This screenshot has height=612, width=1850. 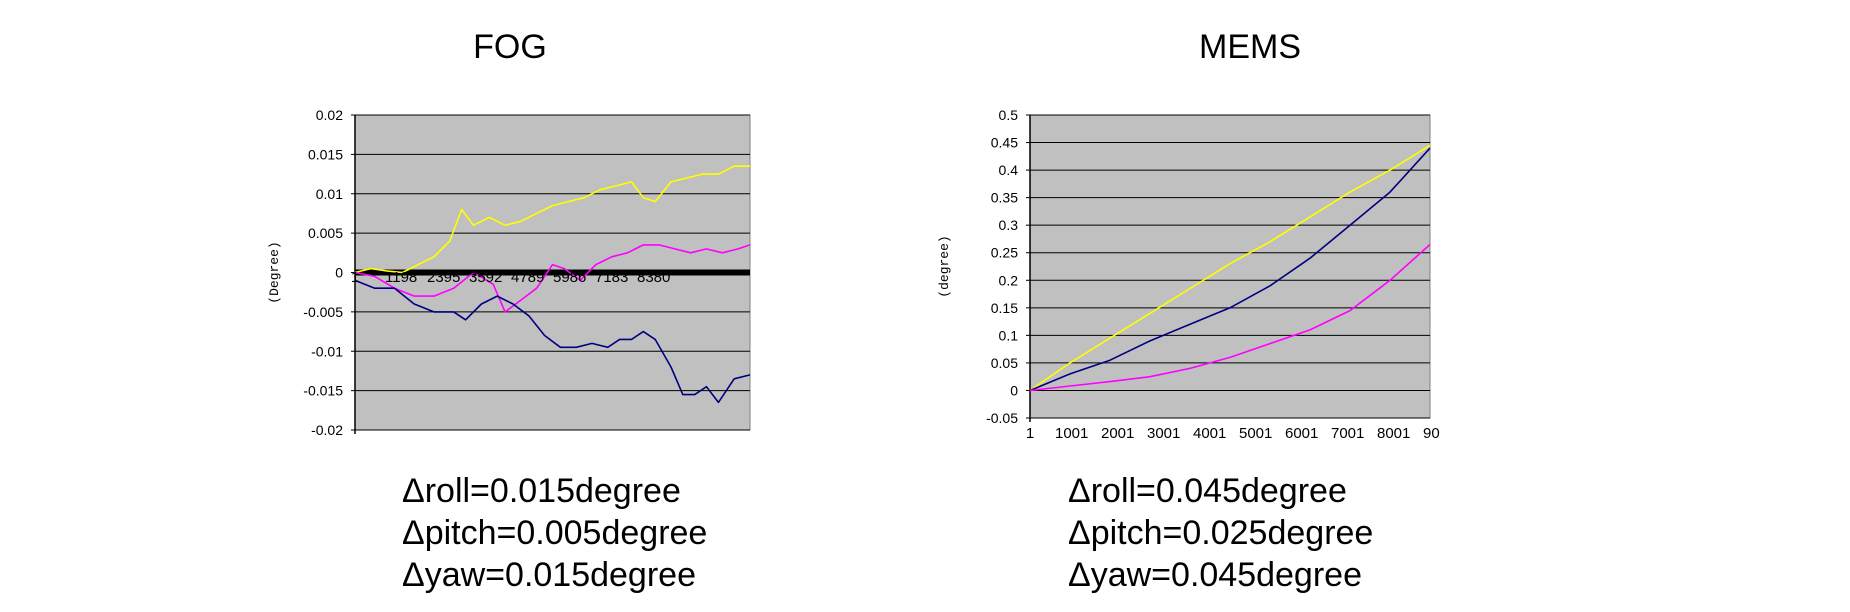 I want to click on mems-pitch-stat: Δpitch=0.025degree, so click(x=1221, y=533).